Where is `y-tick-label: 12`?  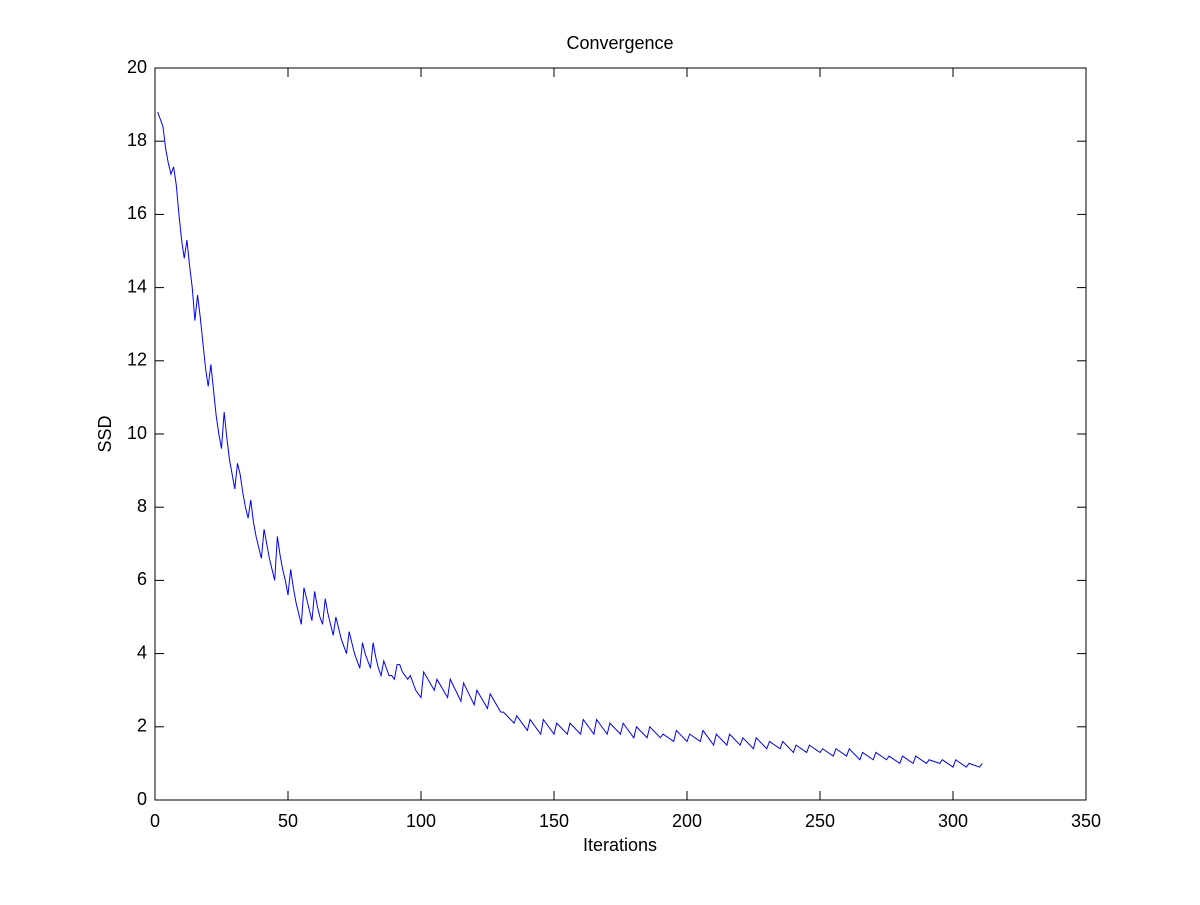
y-tick-label: 12 is located at coordinates (137, 360).